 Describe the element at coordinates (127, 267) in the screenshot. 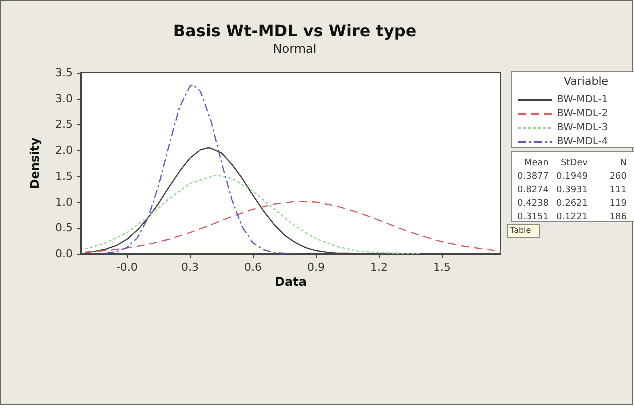

I see `x-tick-label: -0.0` at that location.